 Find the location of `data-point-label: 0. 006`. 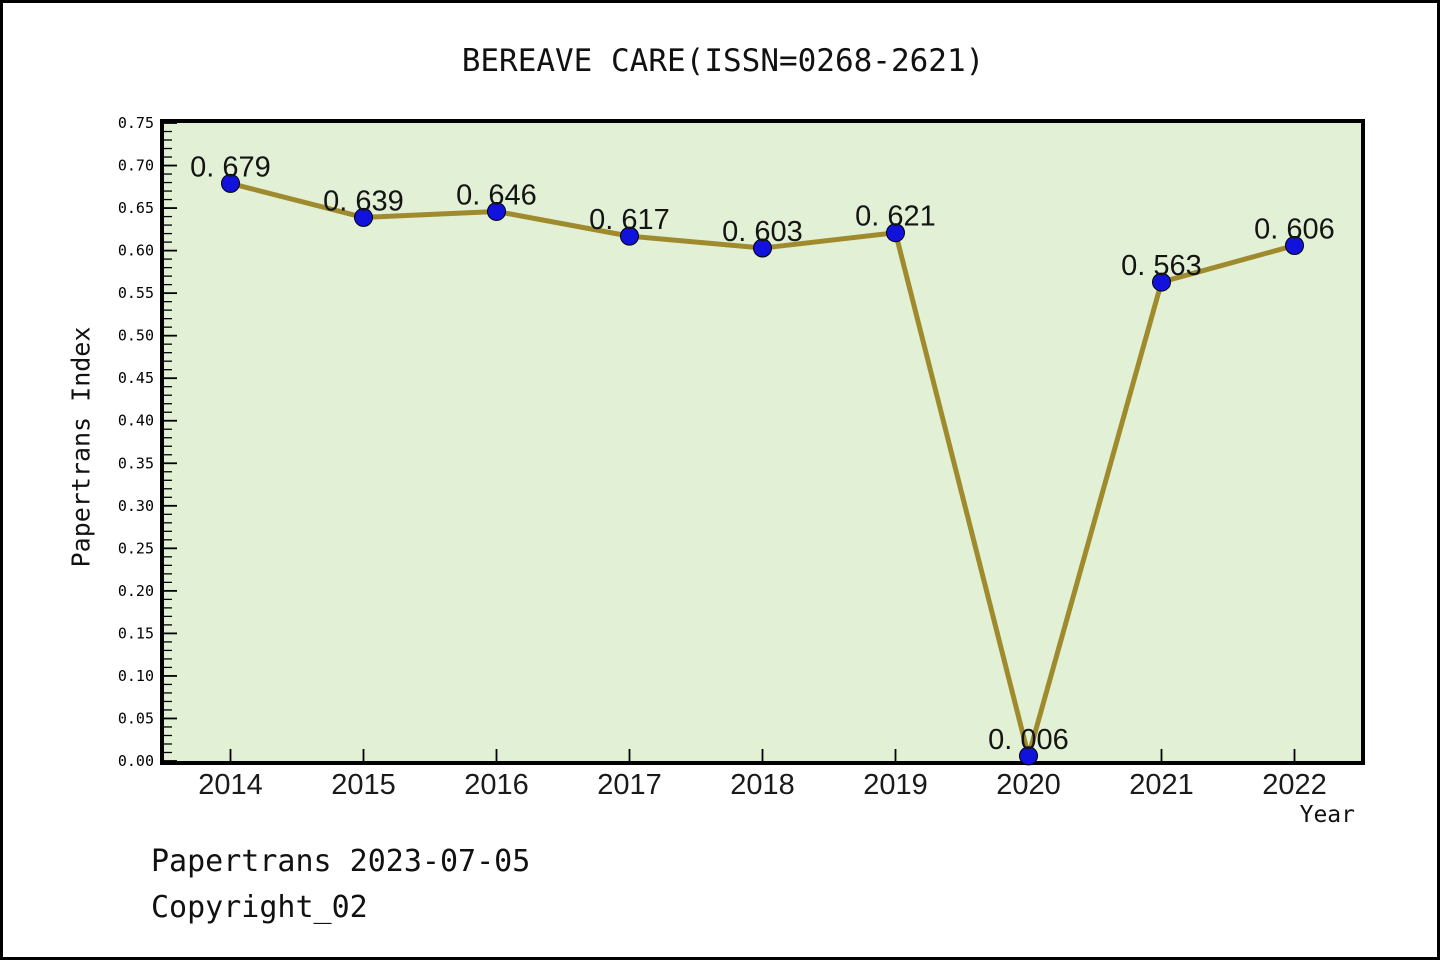

data-point-label: 0. 006 is located at coordinates (1028, 740).